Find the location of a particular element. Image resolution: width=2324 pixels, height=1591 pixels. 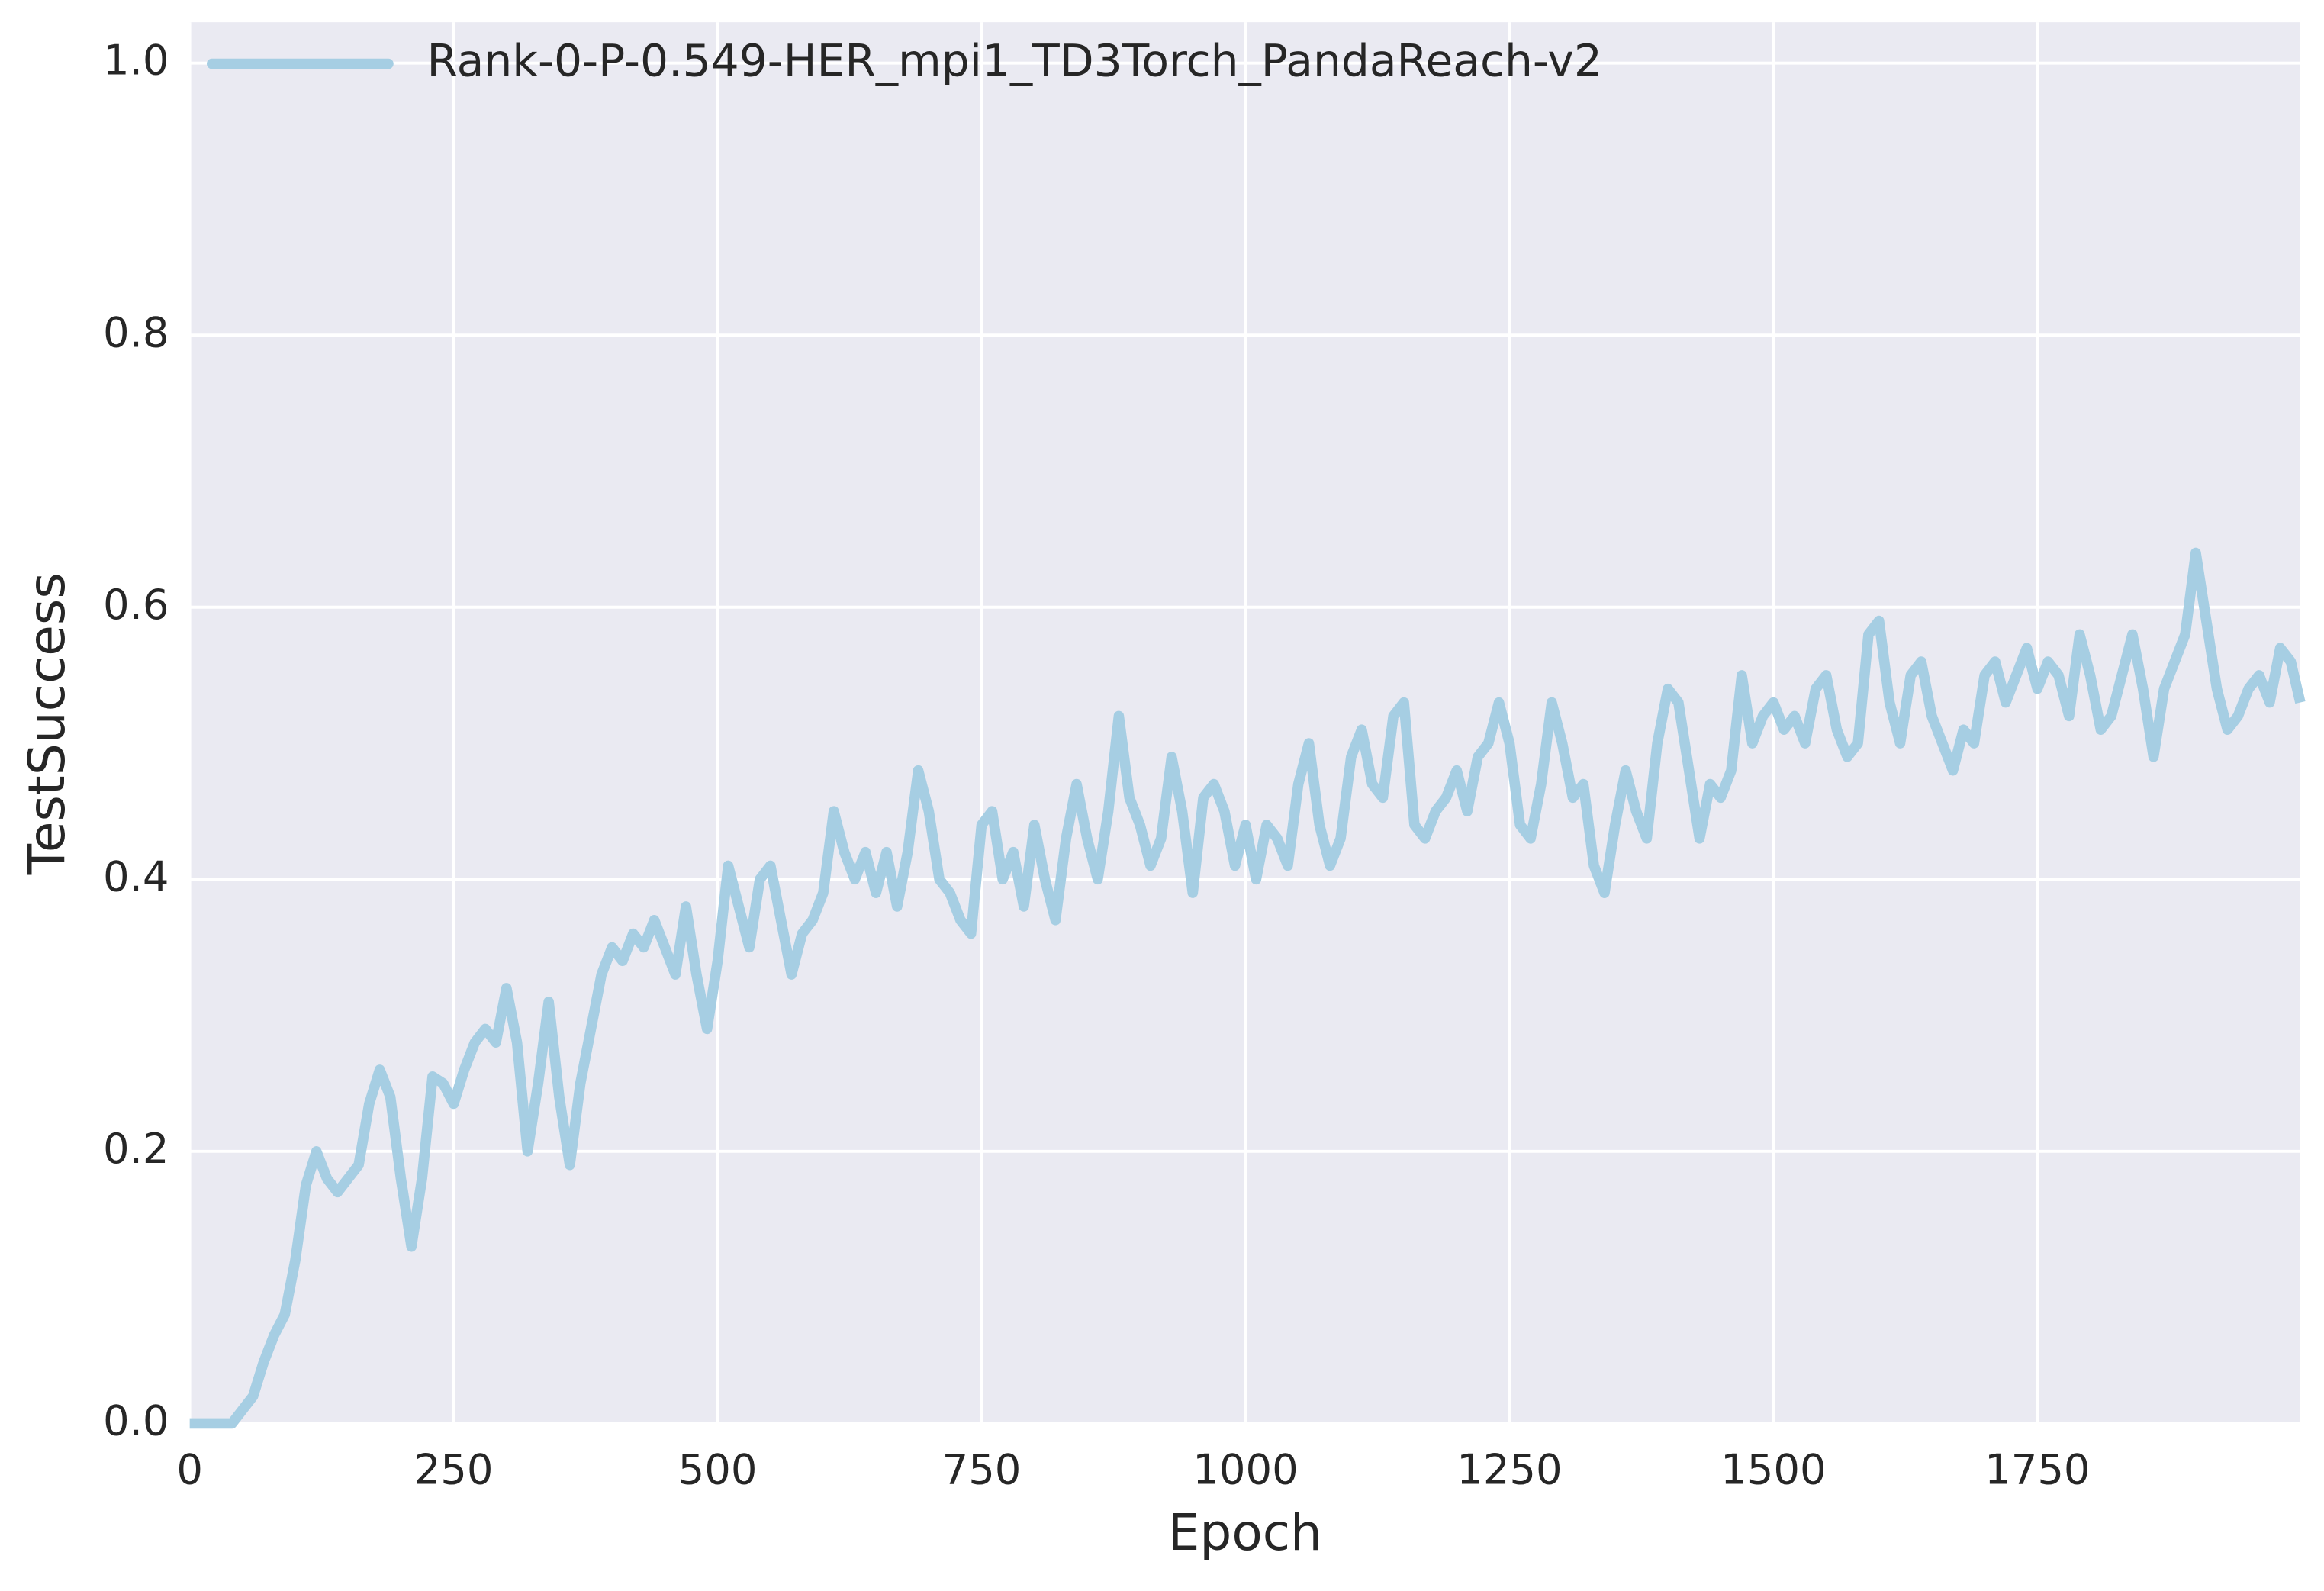

x-tick-label: 0 is located at coordinates (189, 1470).